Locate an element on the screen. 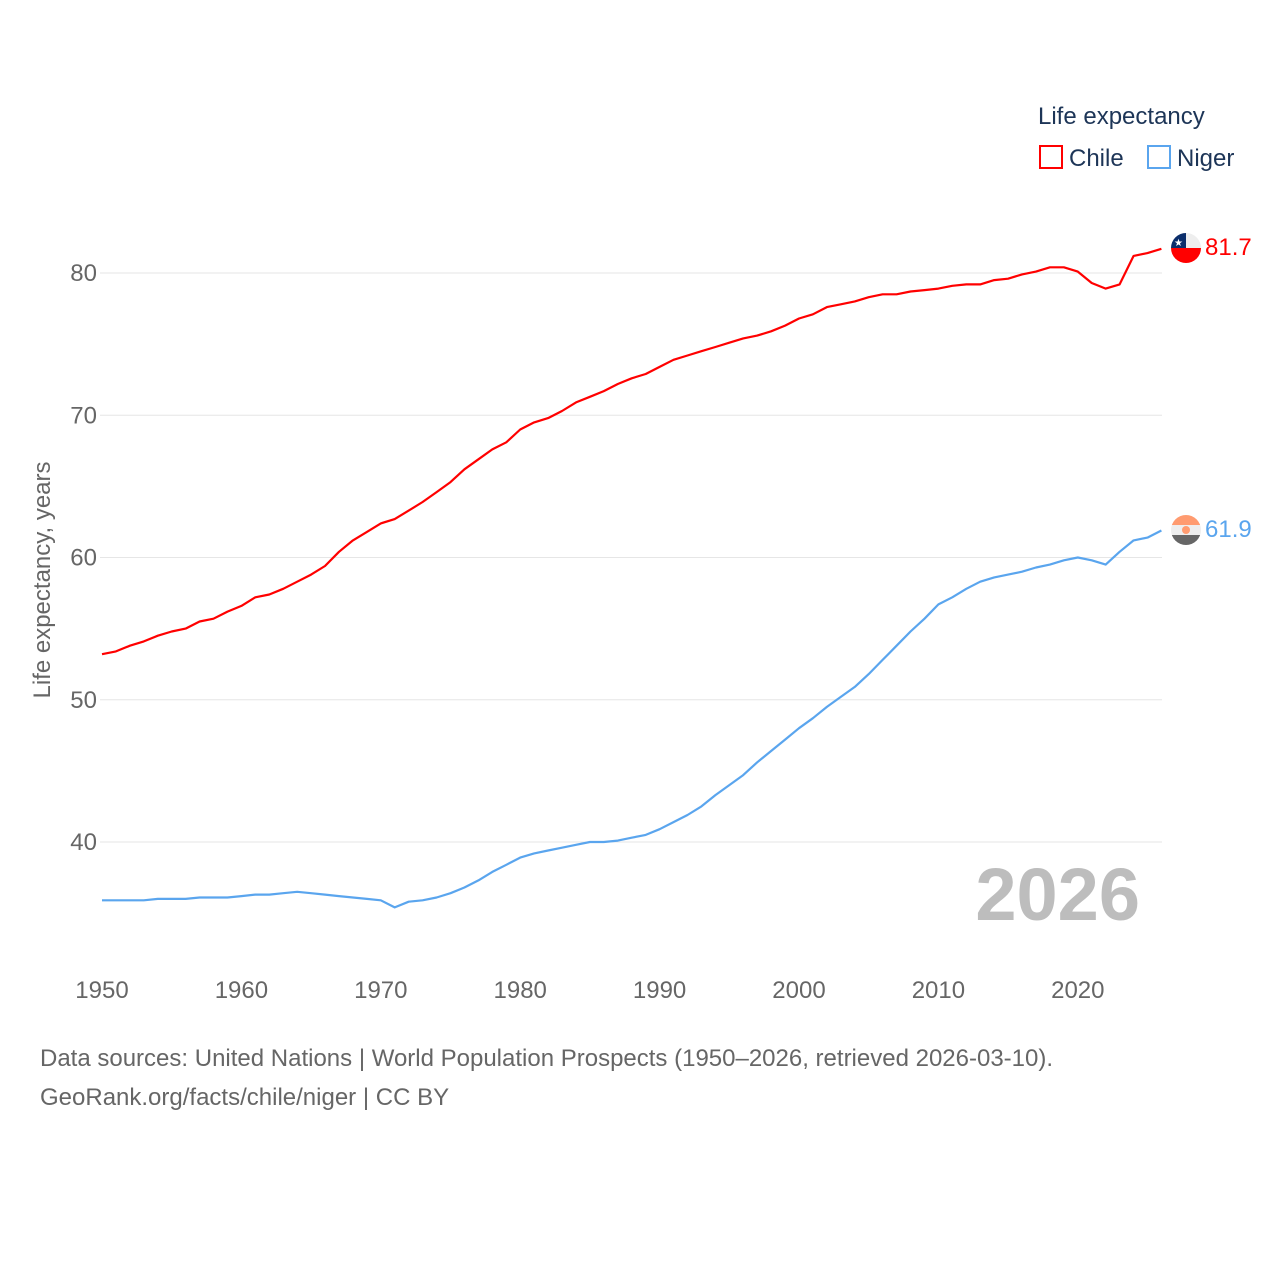  x-tick-label: 2000 is located at coordinates (798, 990).